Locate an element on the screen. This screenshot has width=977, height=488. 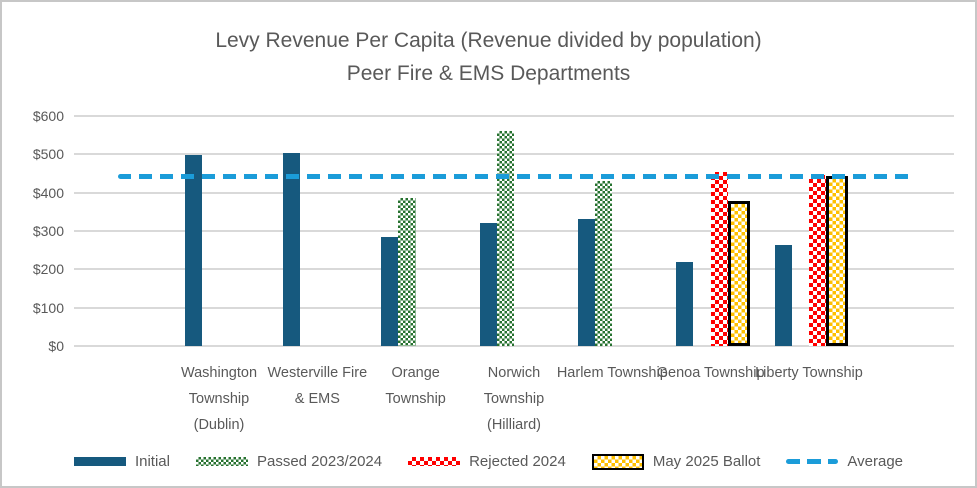
legend-item-passed: Passed 2023/2024 is located at coordinates (289, 461).